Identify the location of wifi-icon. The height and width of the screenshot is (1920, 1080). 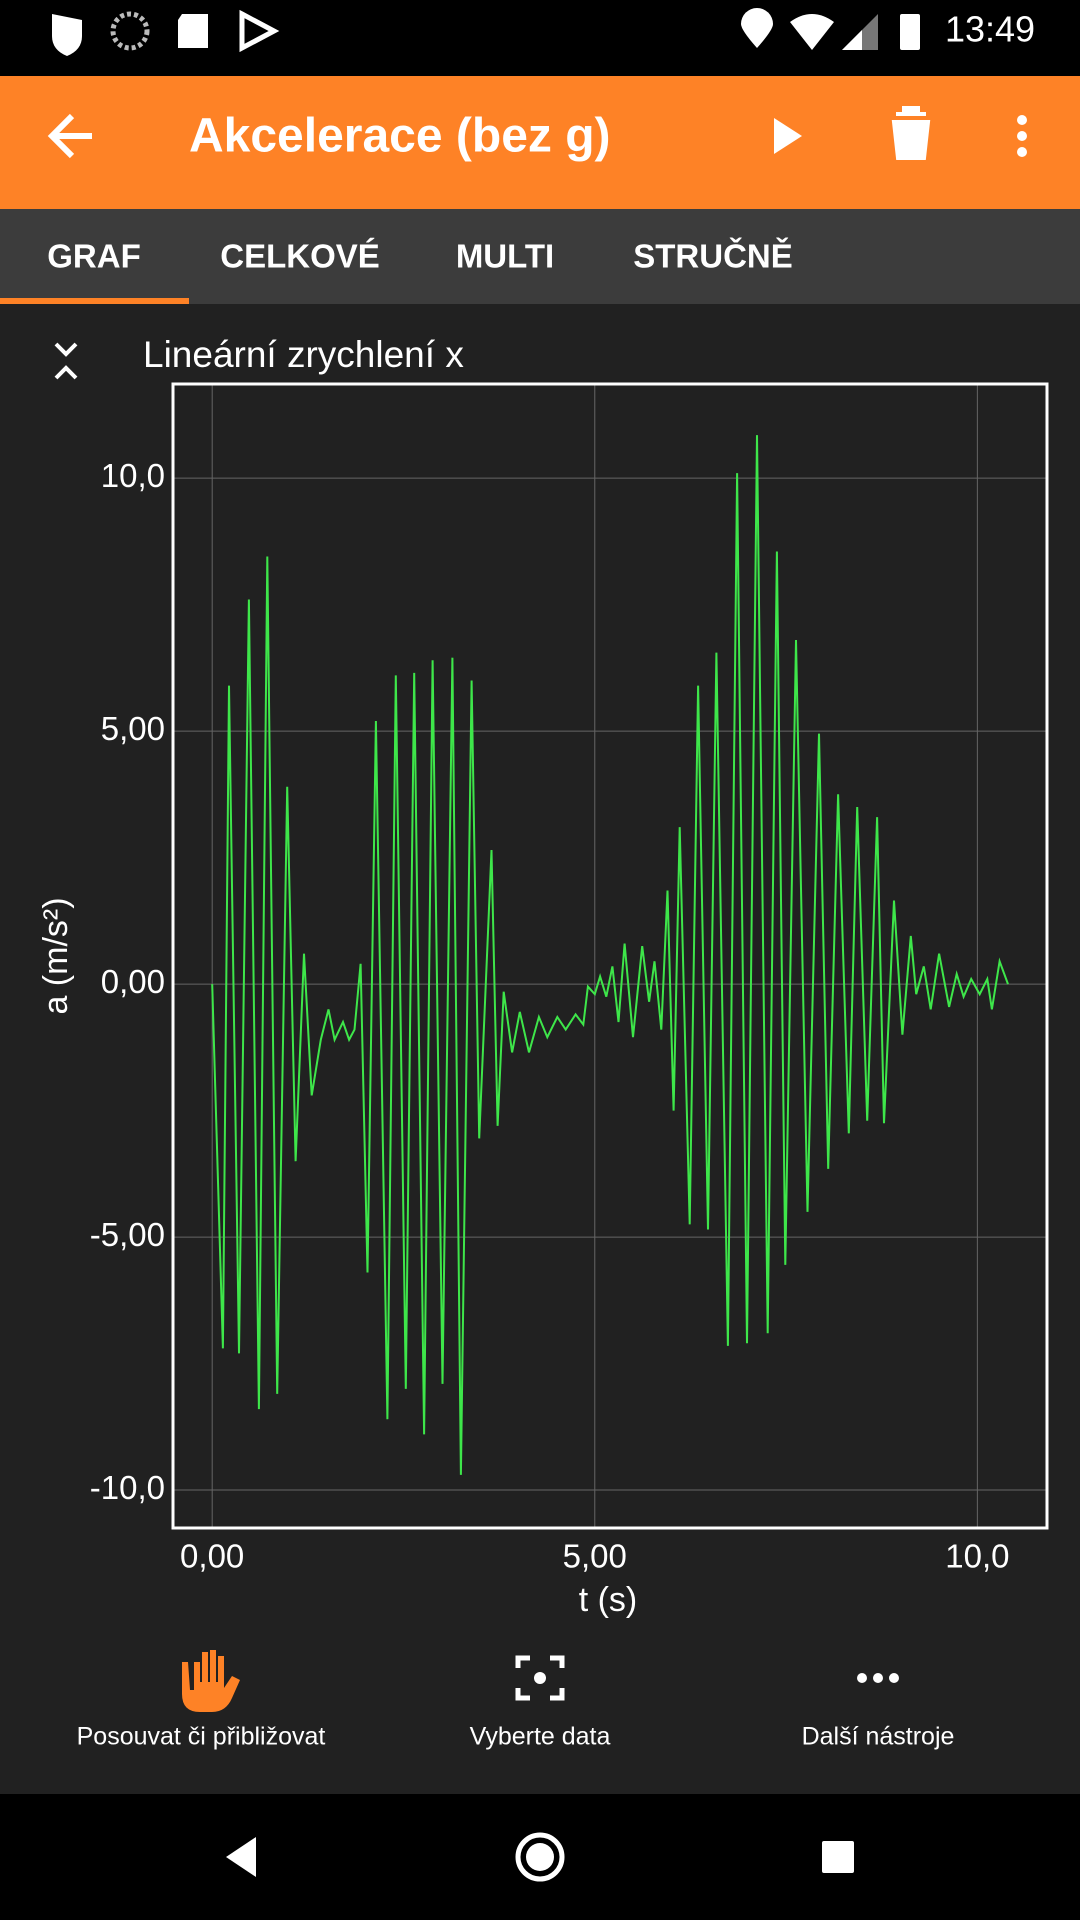
(812, 32).